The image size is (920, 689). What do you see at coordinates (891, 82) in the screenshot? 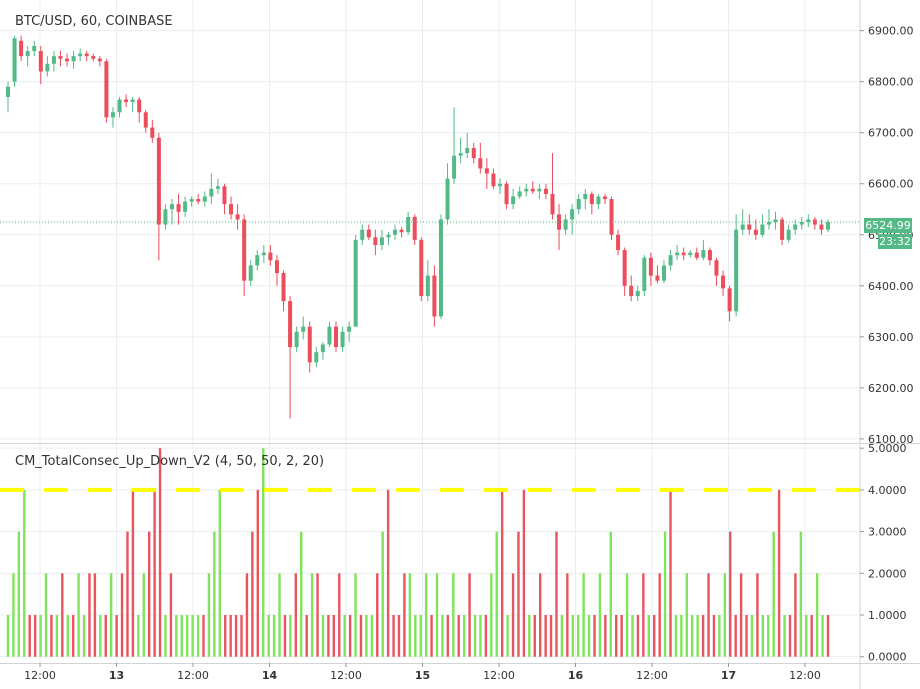
I see `price-tick-label: 6800.00` at bounding box center [891, 82].